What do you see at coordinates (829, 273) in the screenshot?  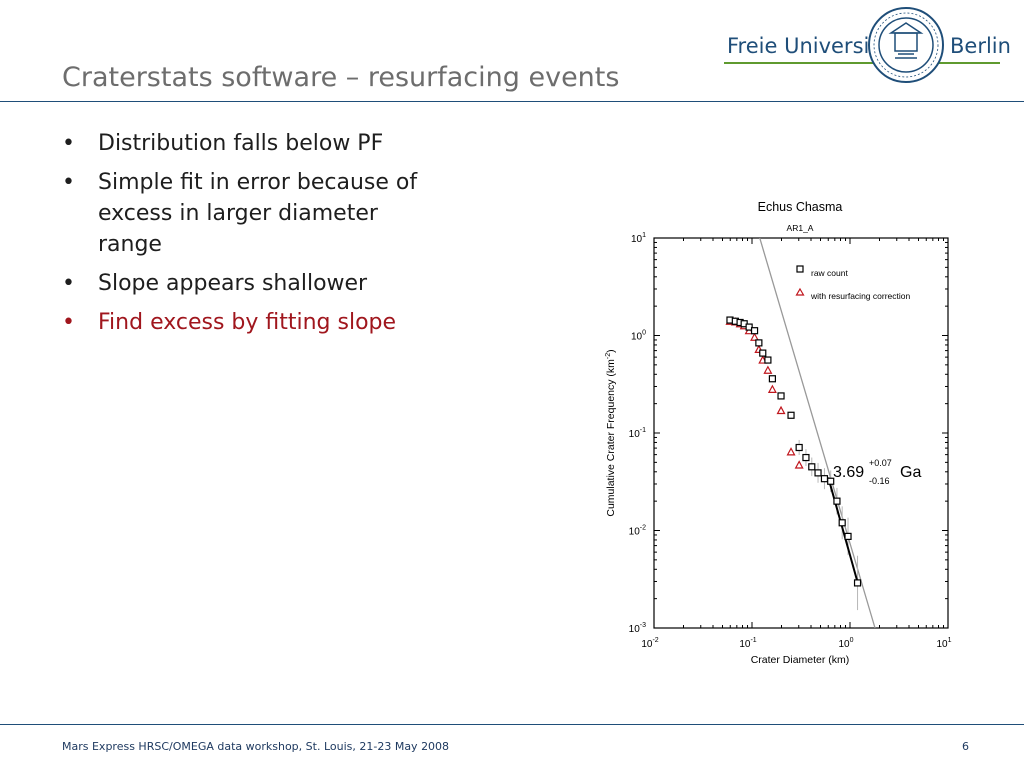 I see `legend-label-raw: raw count` at bounding box center [829, 273].